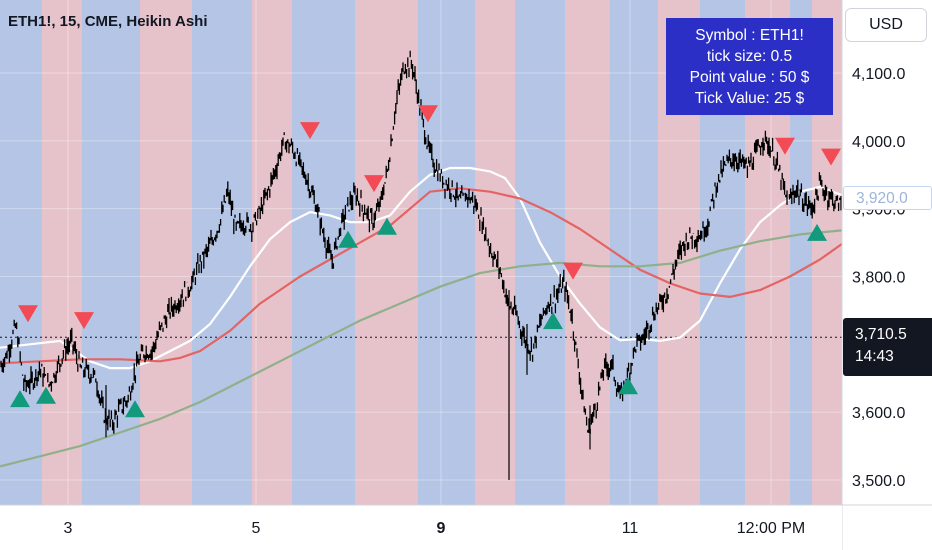 The width and height of the screenshot is (932, 550). I want to click on ma-price-label: 3,920.0, so click(887, 198).